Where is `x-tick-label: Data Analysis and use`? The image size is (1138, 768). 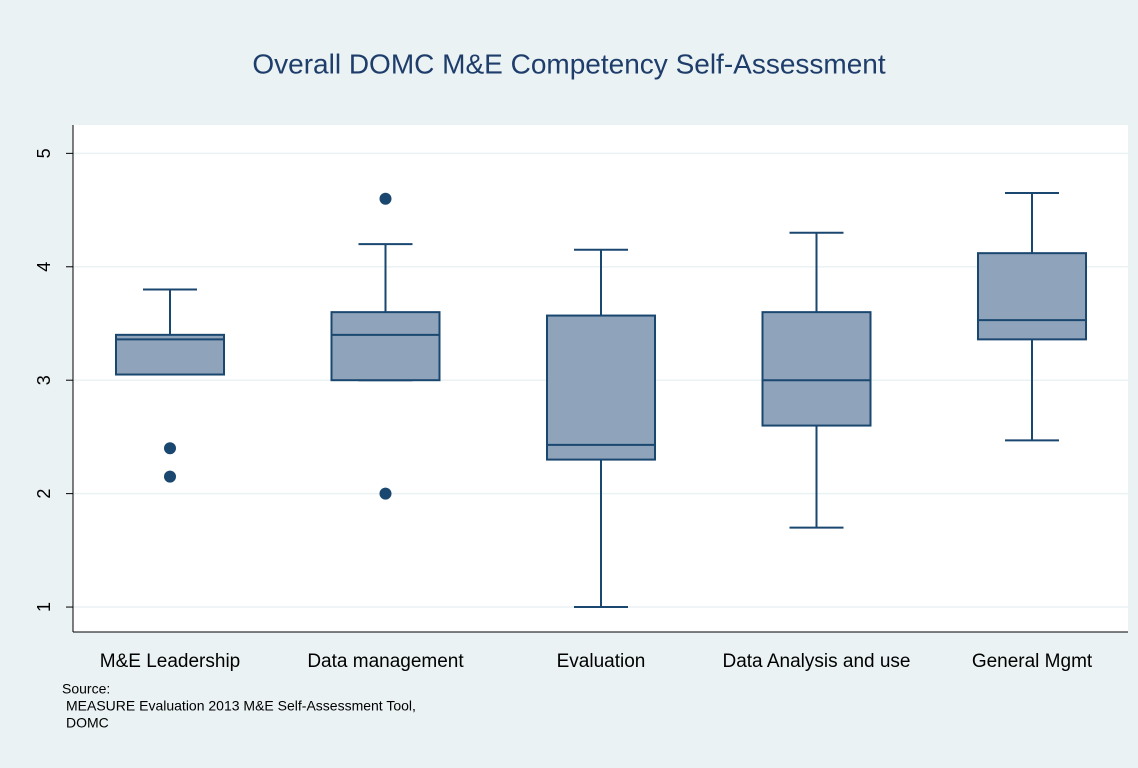
x-tick-label: Data Analysis and use is located at coordinates (816, 661).